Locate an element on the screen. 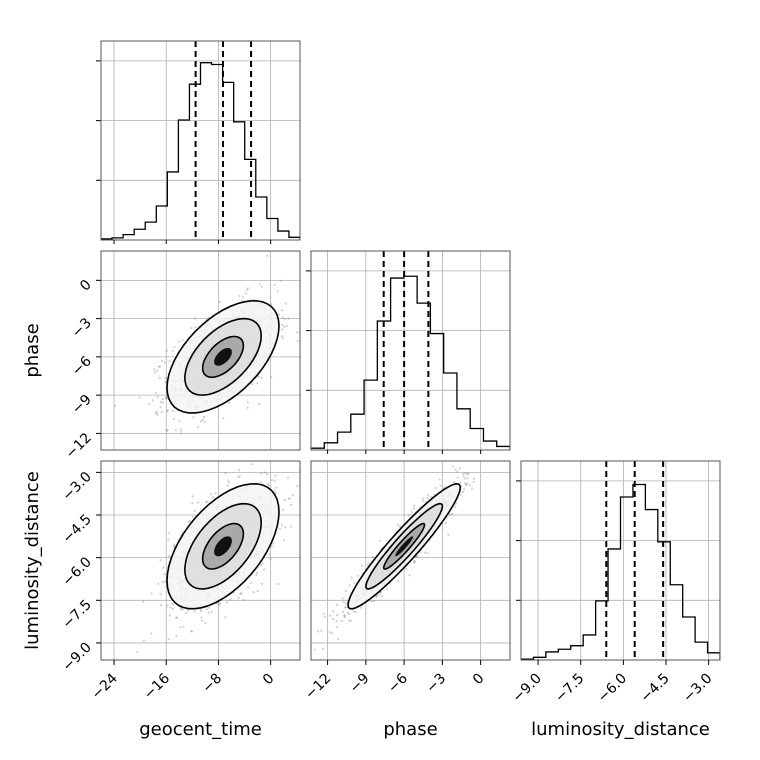  x-tick-label-luminosity_distance: −6.0 is located at coordinates (612, 688).